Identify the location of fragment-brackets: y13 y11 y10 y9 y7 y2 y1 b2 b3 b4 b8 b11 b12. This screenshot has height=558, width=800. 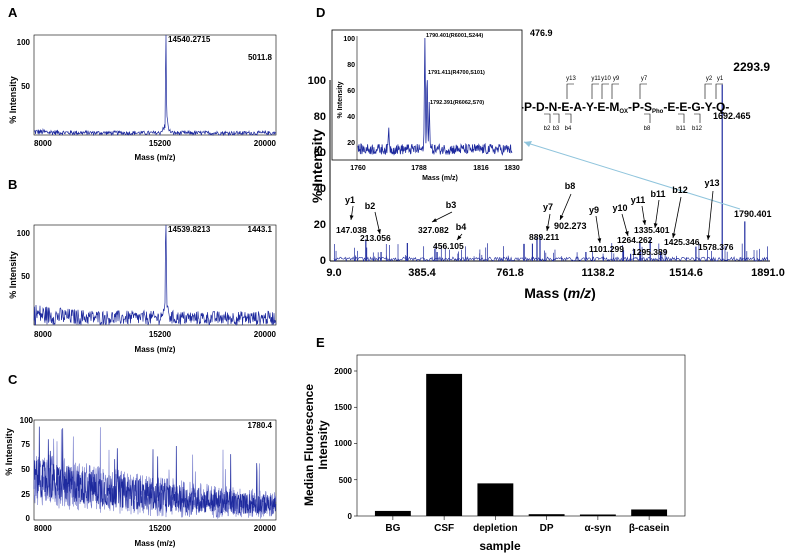
(634, 104).